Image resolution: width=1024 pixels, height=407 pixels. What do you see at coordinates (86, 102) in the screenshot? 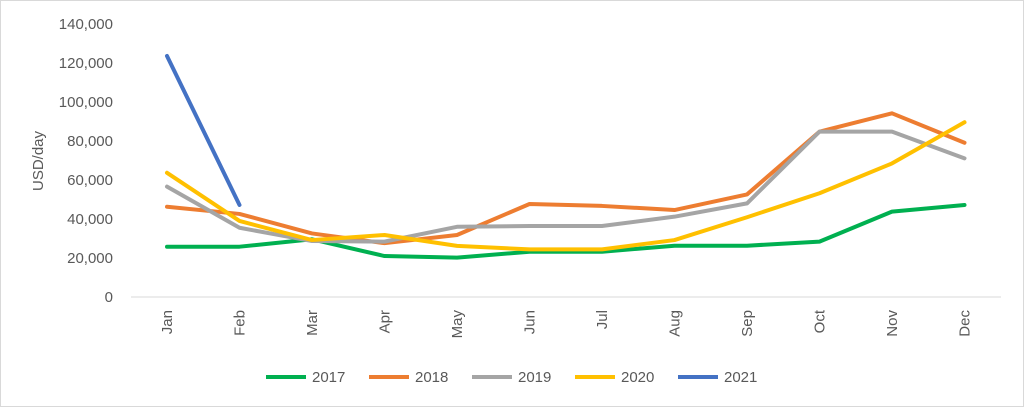
I see `y-tick-label: 100,000` at bounding box center [86, 102].